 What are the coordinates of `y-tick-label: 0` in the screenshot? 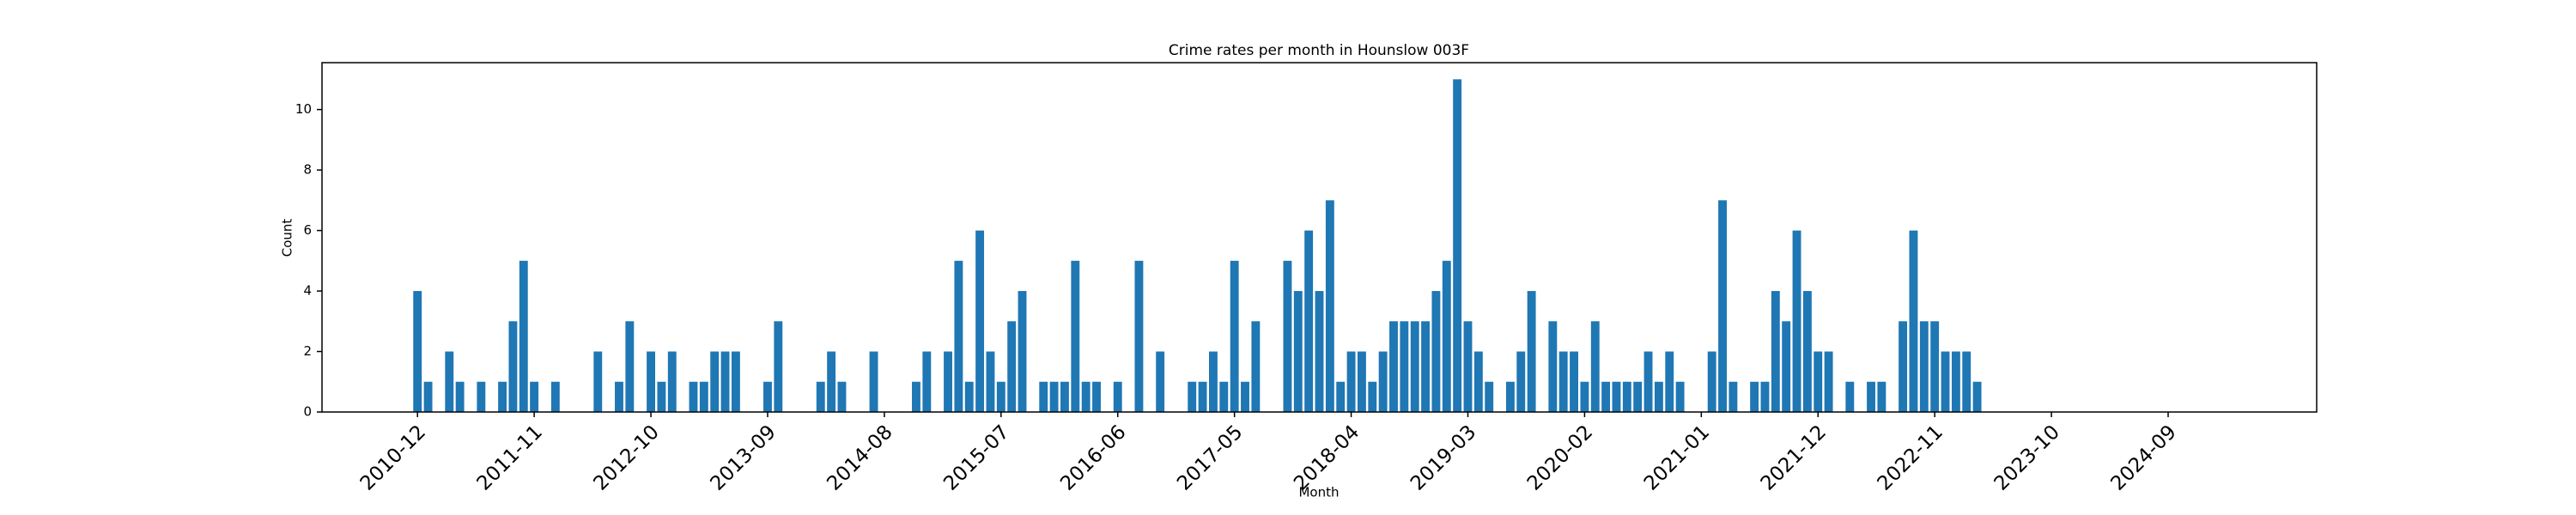 It's located at (307, 412).